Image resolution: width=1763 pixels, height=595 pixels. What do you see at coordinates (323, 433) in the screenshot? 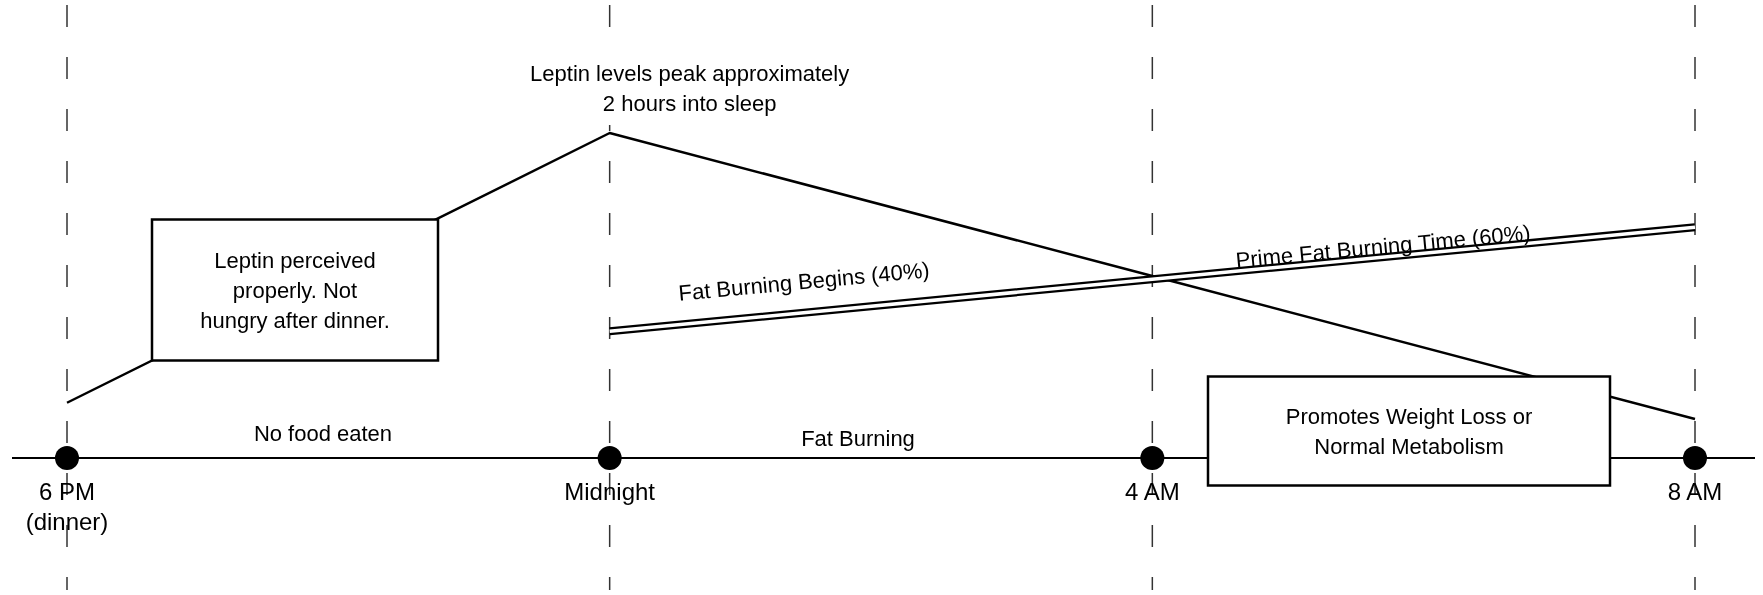
I see `annotation: No food eaten` at bounding box center [323, 433].